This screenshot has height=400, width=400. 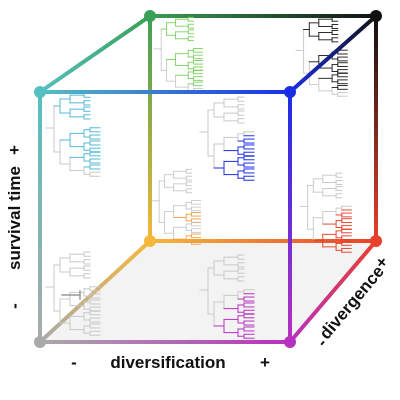 What do you see at coordinates (150, 16) in the screenshot?
I see `corner-green` at bounding box center [150, 16].